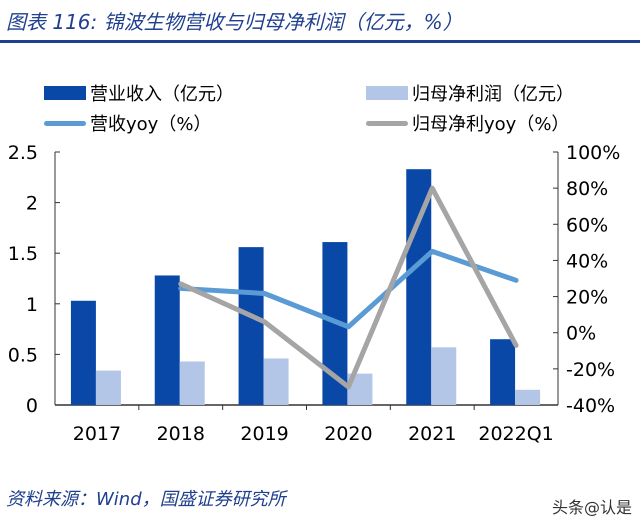 The width and height of the screenshot is (640, 525). I want to click on legend-profit-yoy: 归母净利yoy（%）, so click(467, 123).